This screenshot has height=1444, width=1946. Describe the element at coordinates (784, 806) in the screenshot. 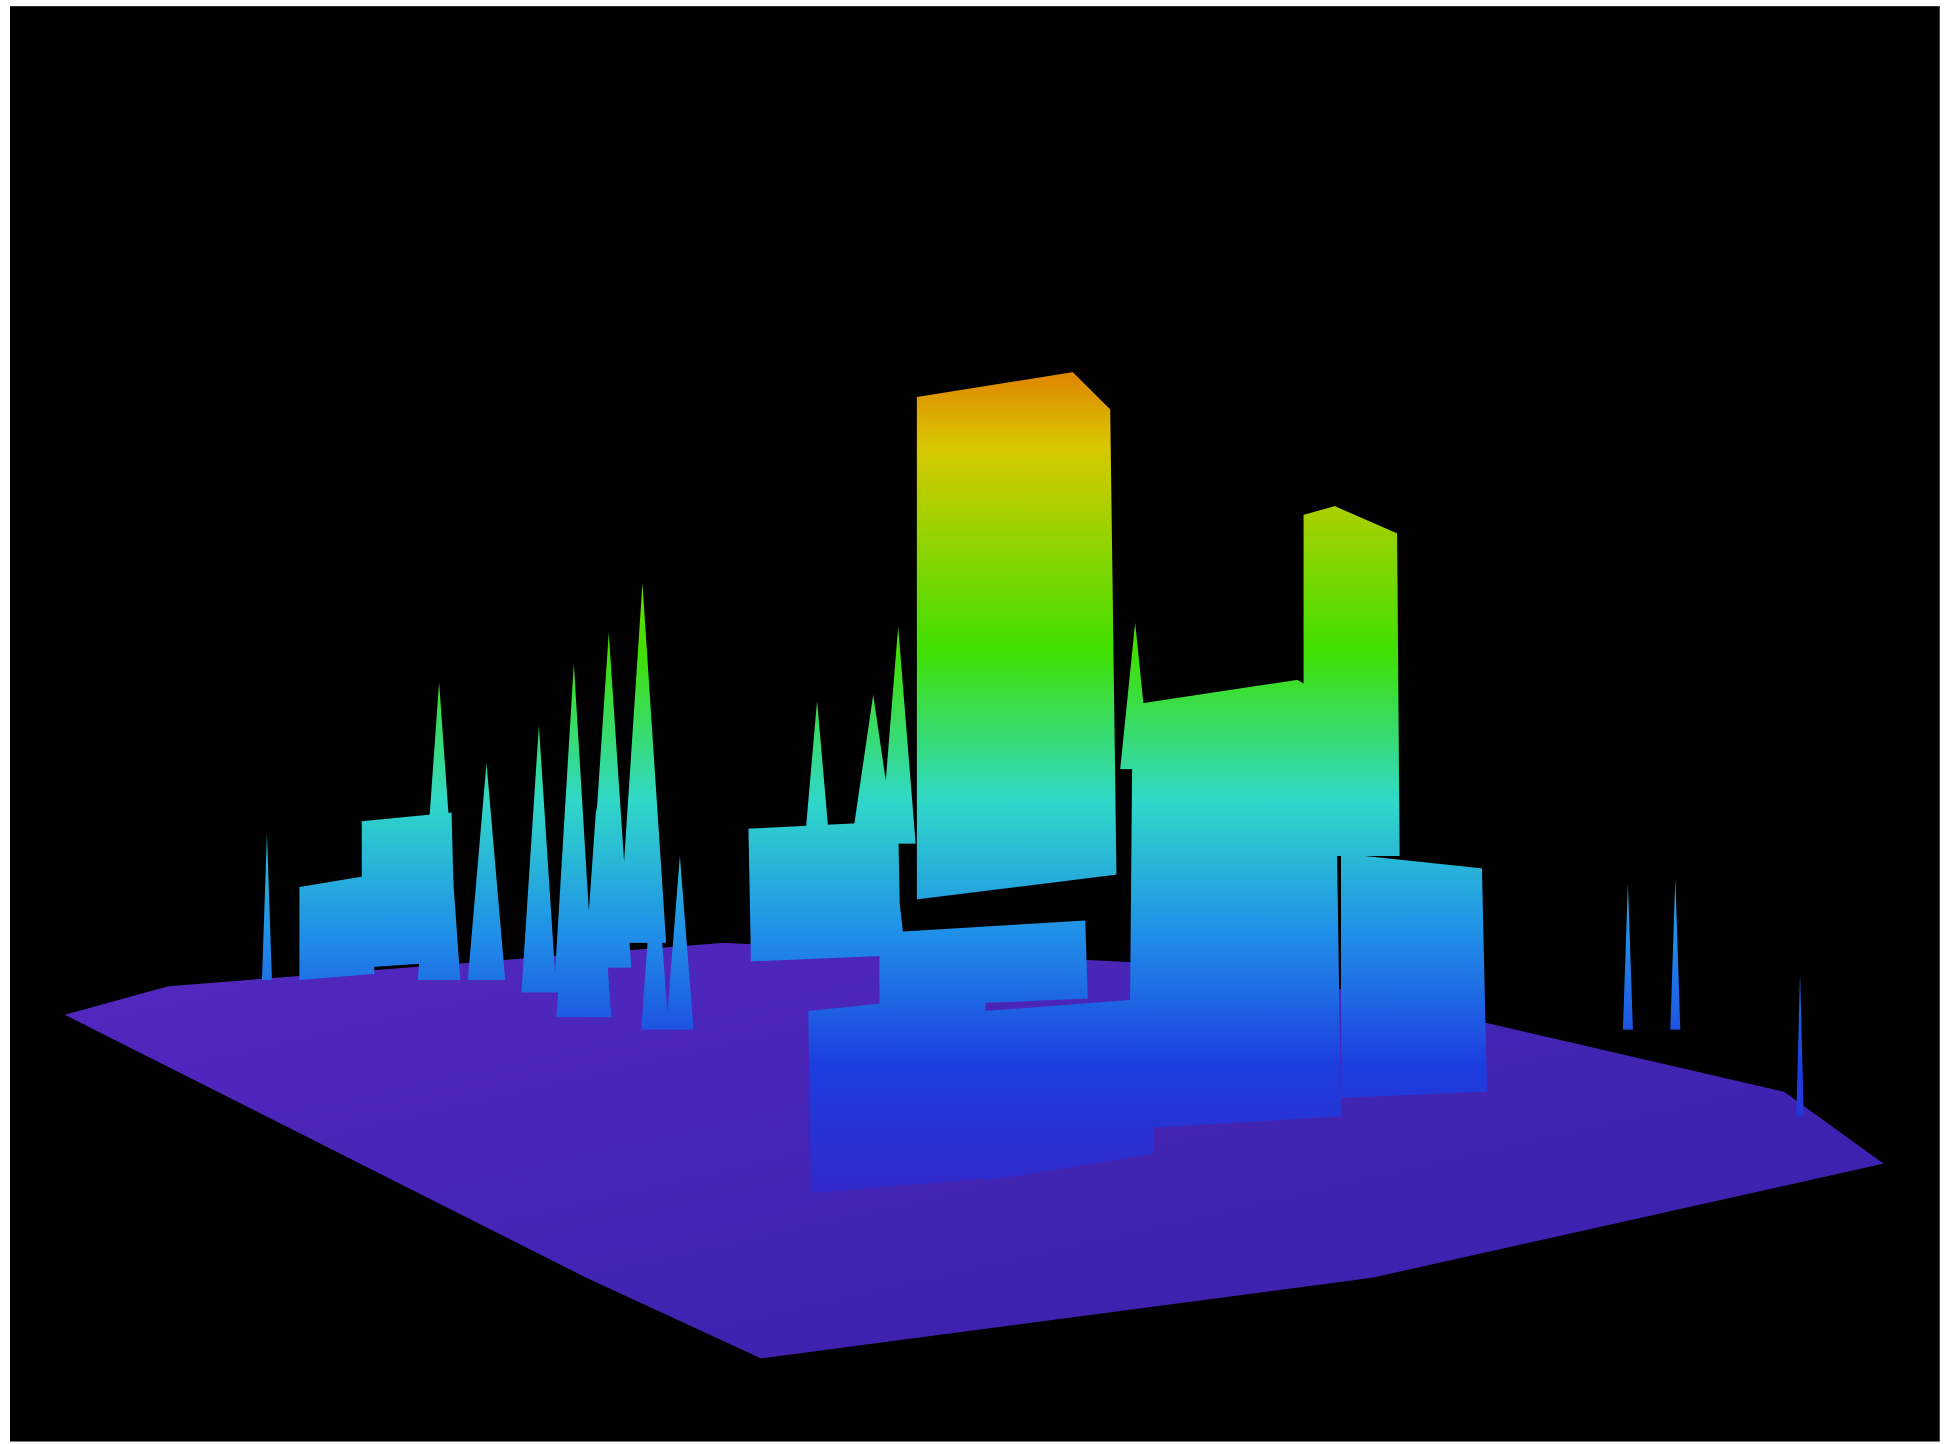

I see `spikes` at that location.